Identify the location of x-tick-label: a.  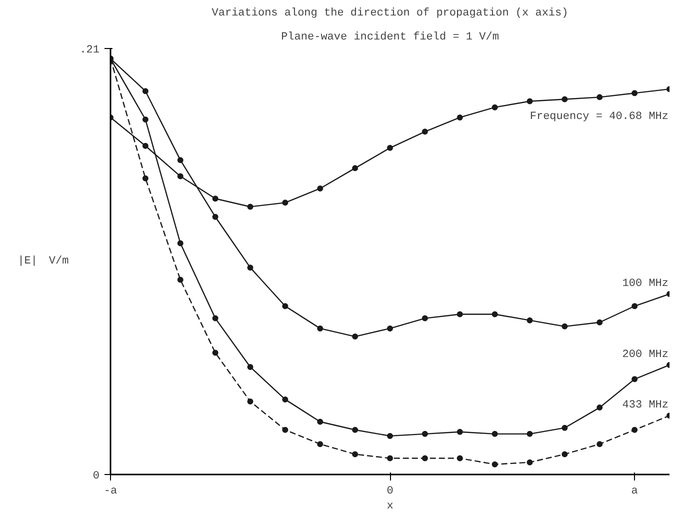
(634, 492).